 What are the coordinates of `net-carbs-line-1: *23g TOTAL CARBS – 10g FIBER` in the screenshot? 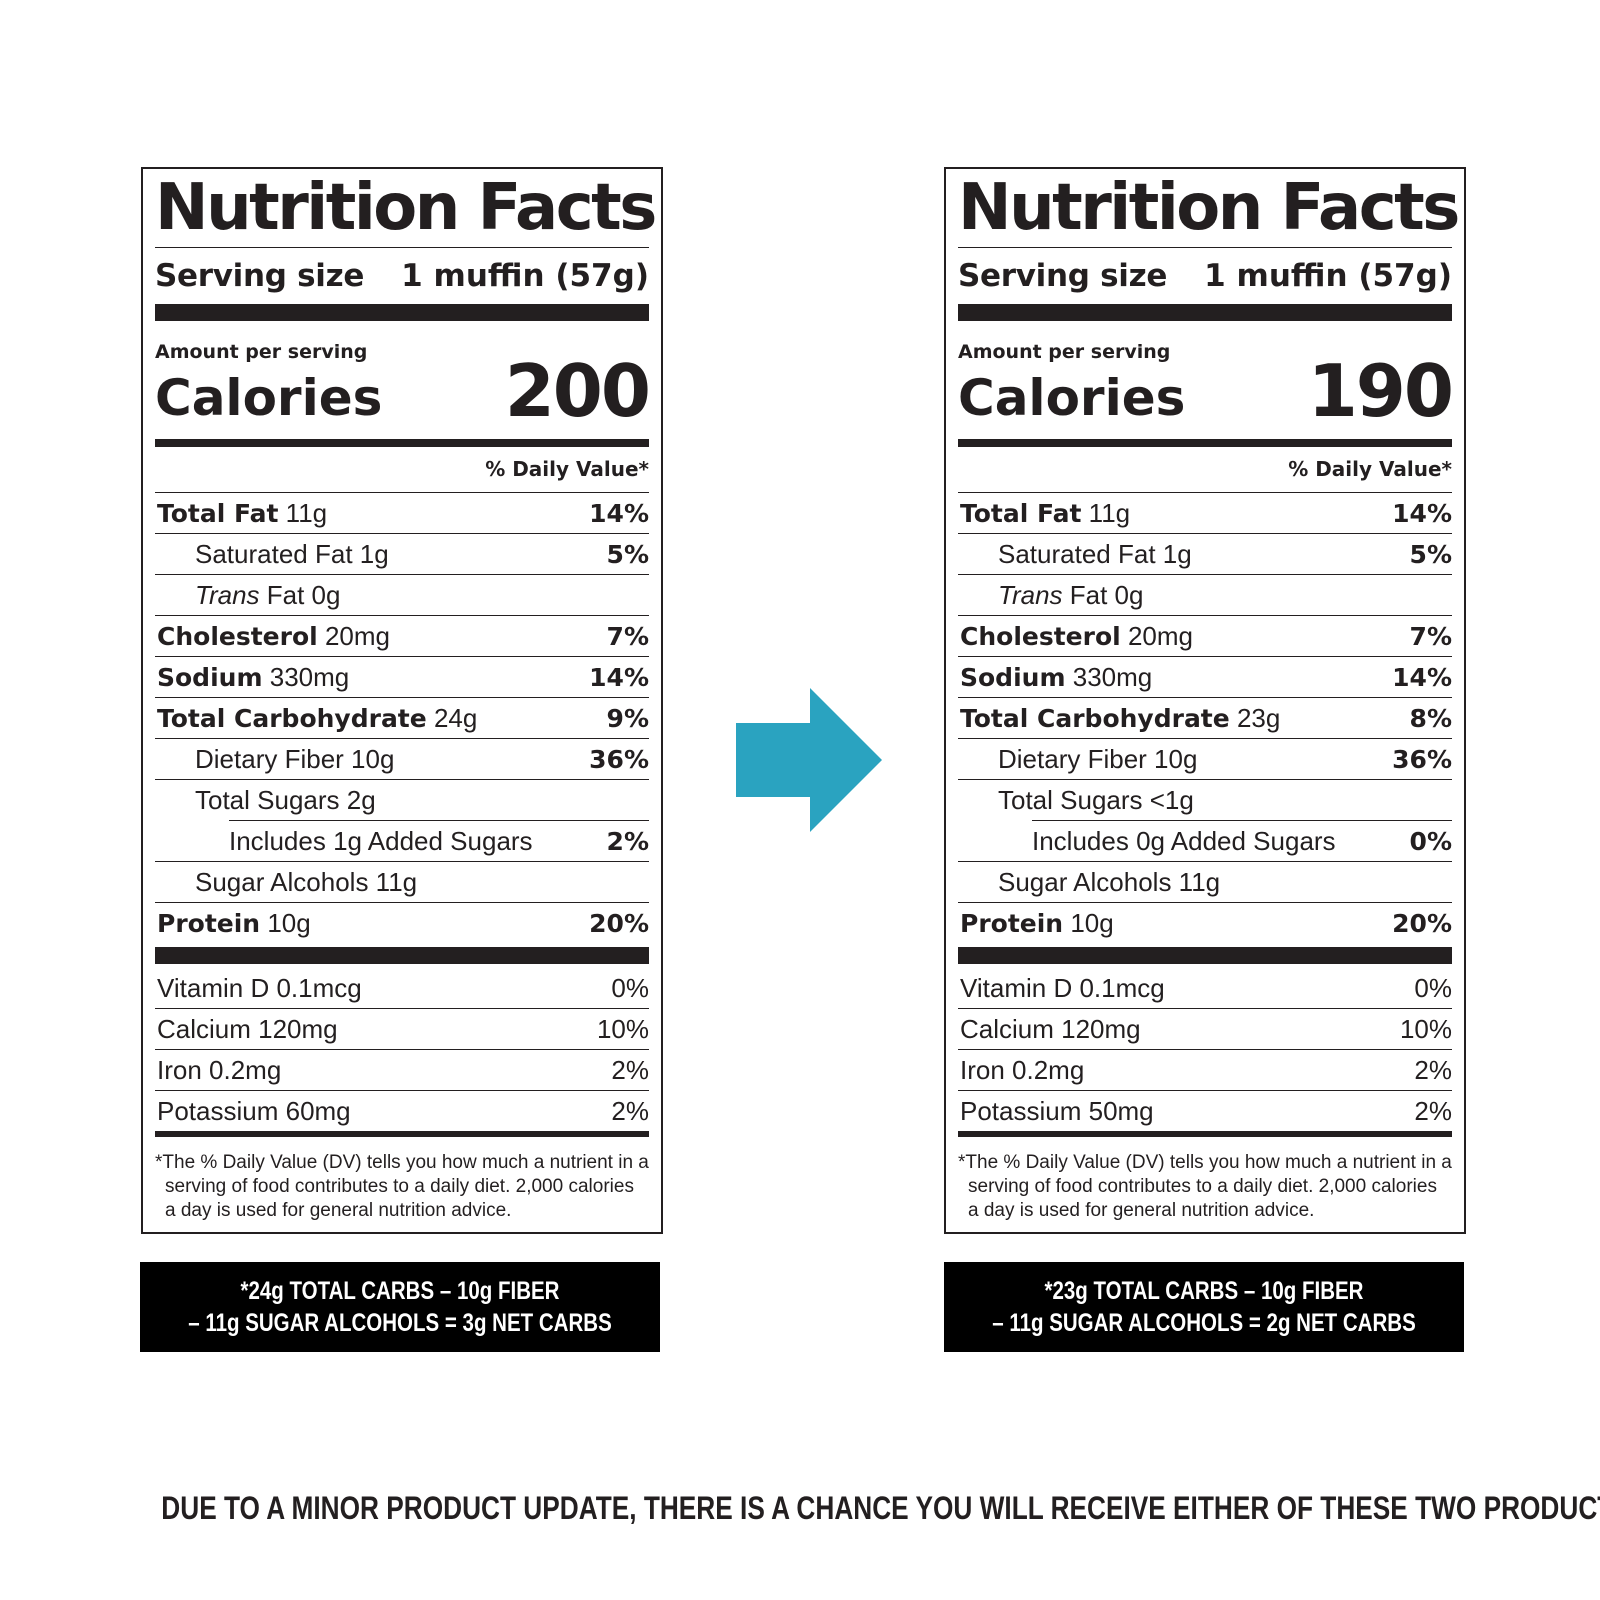 It's located at (1204, 1291).